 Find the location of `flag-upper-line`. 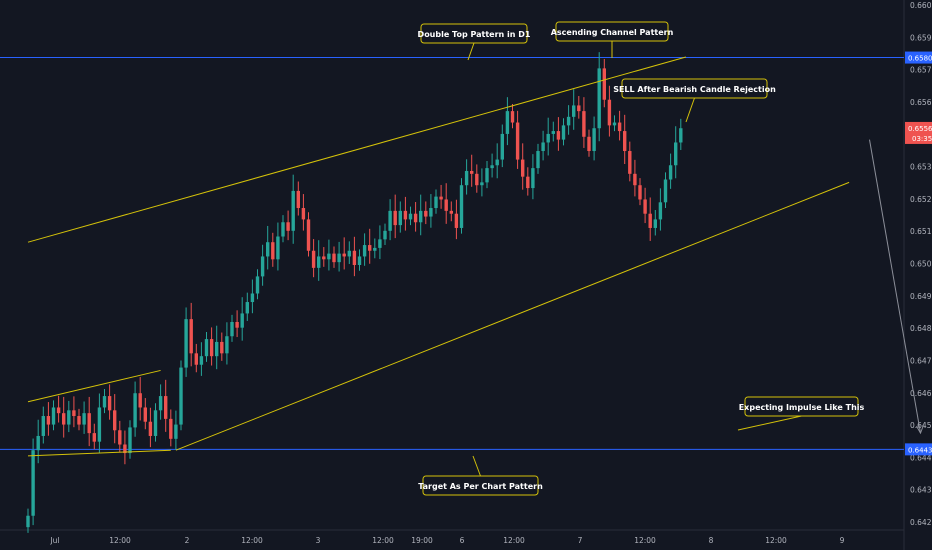

flag-upper-line is located at coordinates (94, 386).